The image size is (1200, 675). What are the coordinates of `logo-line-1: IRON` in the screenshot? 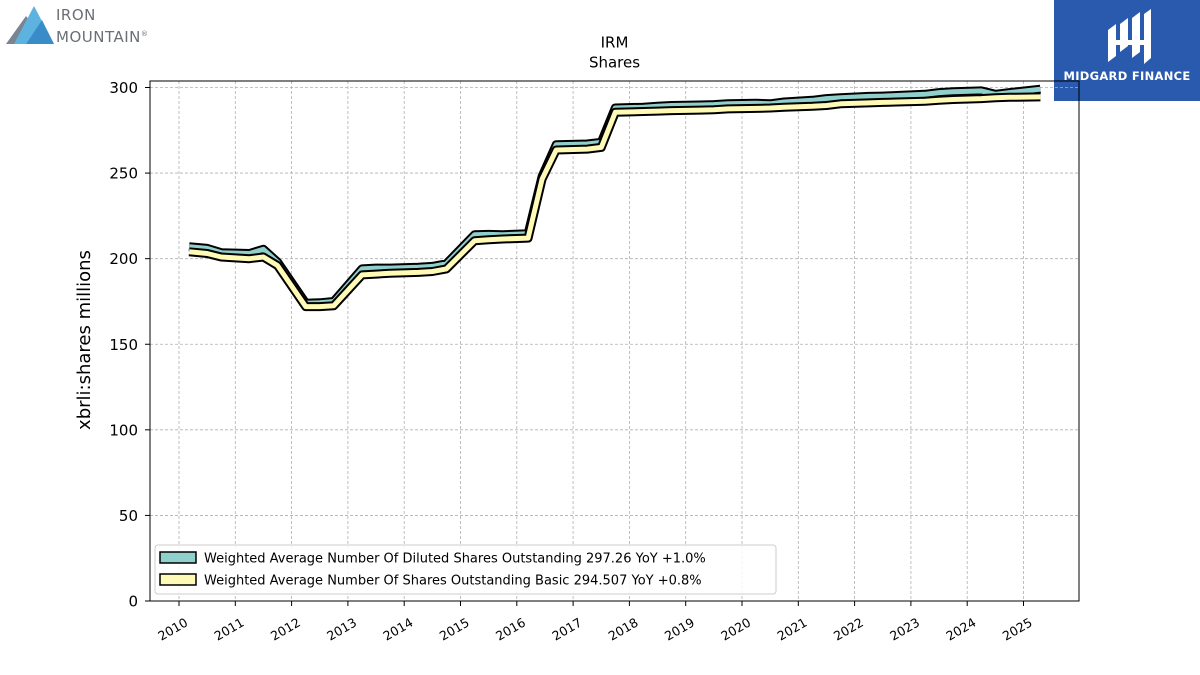 It's located at (76, 15).